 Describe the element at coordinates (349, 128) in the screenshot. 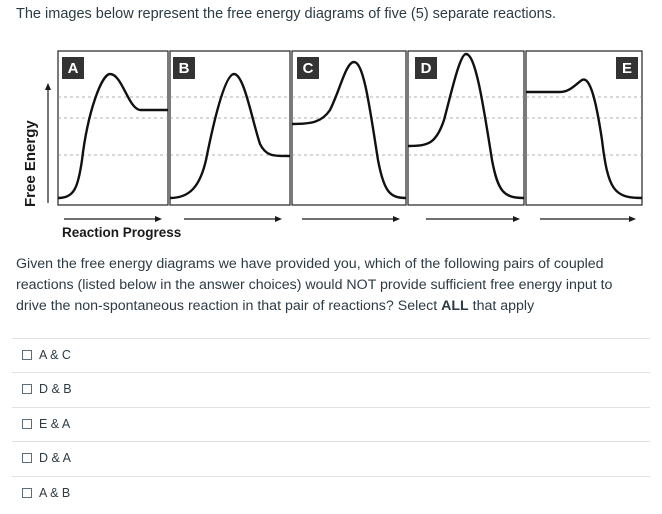

I see `panel-c: C` at that location.